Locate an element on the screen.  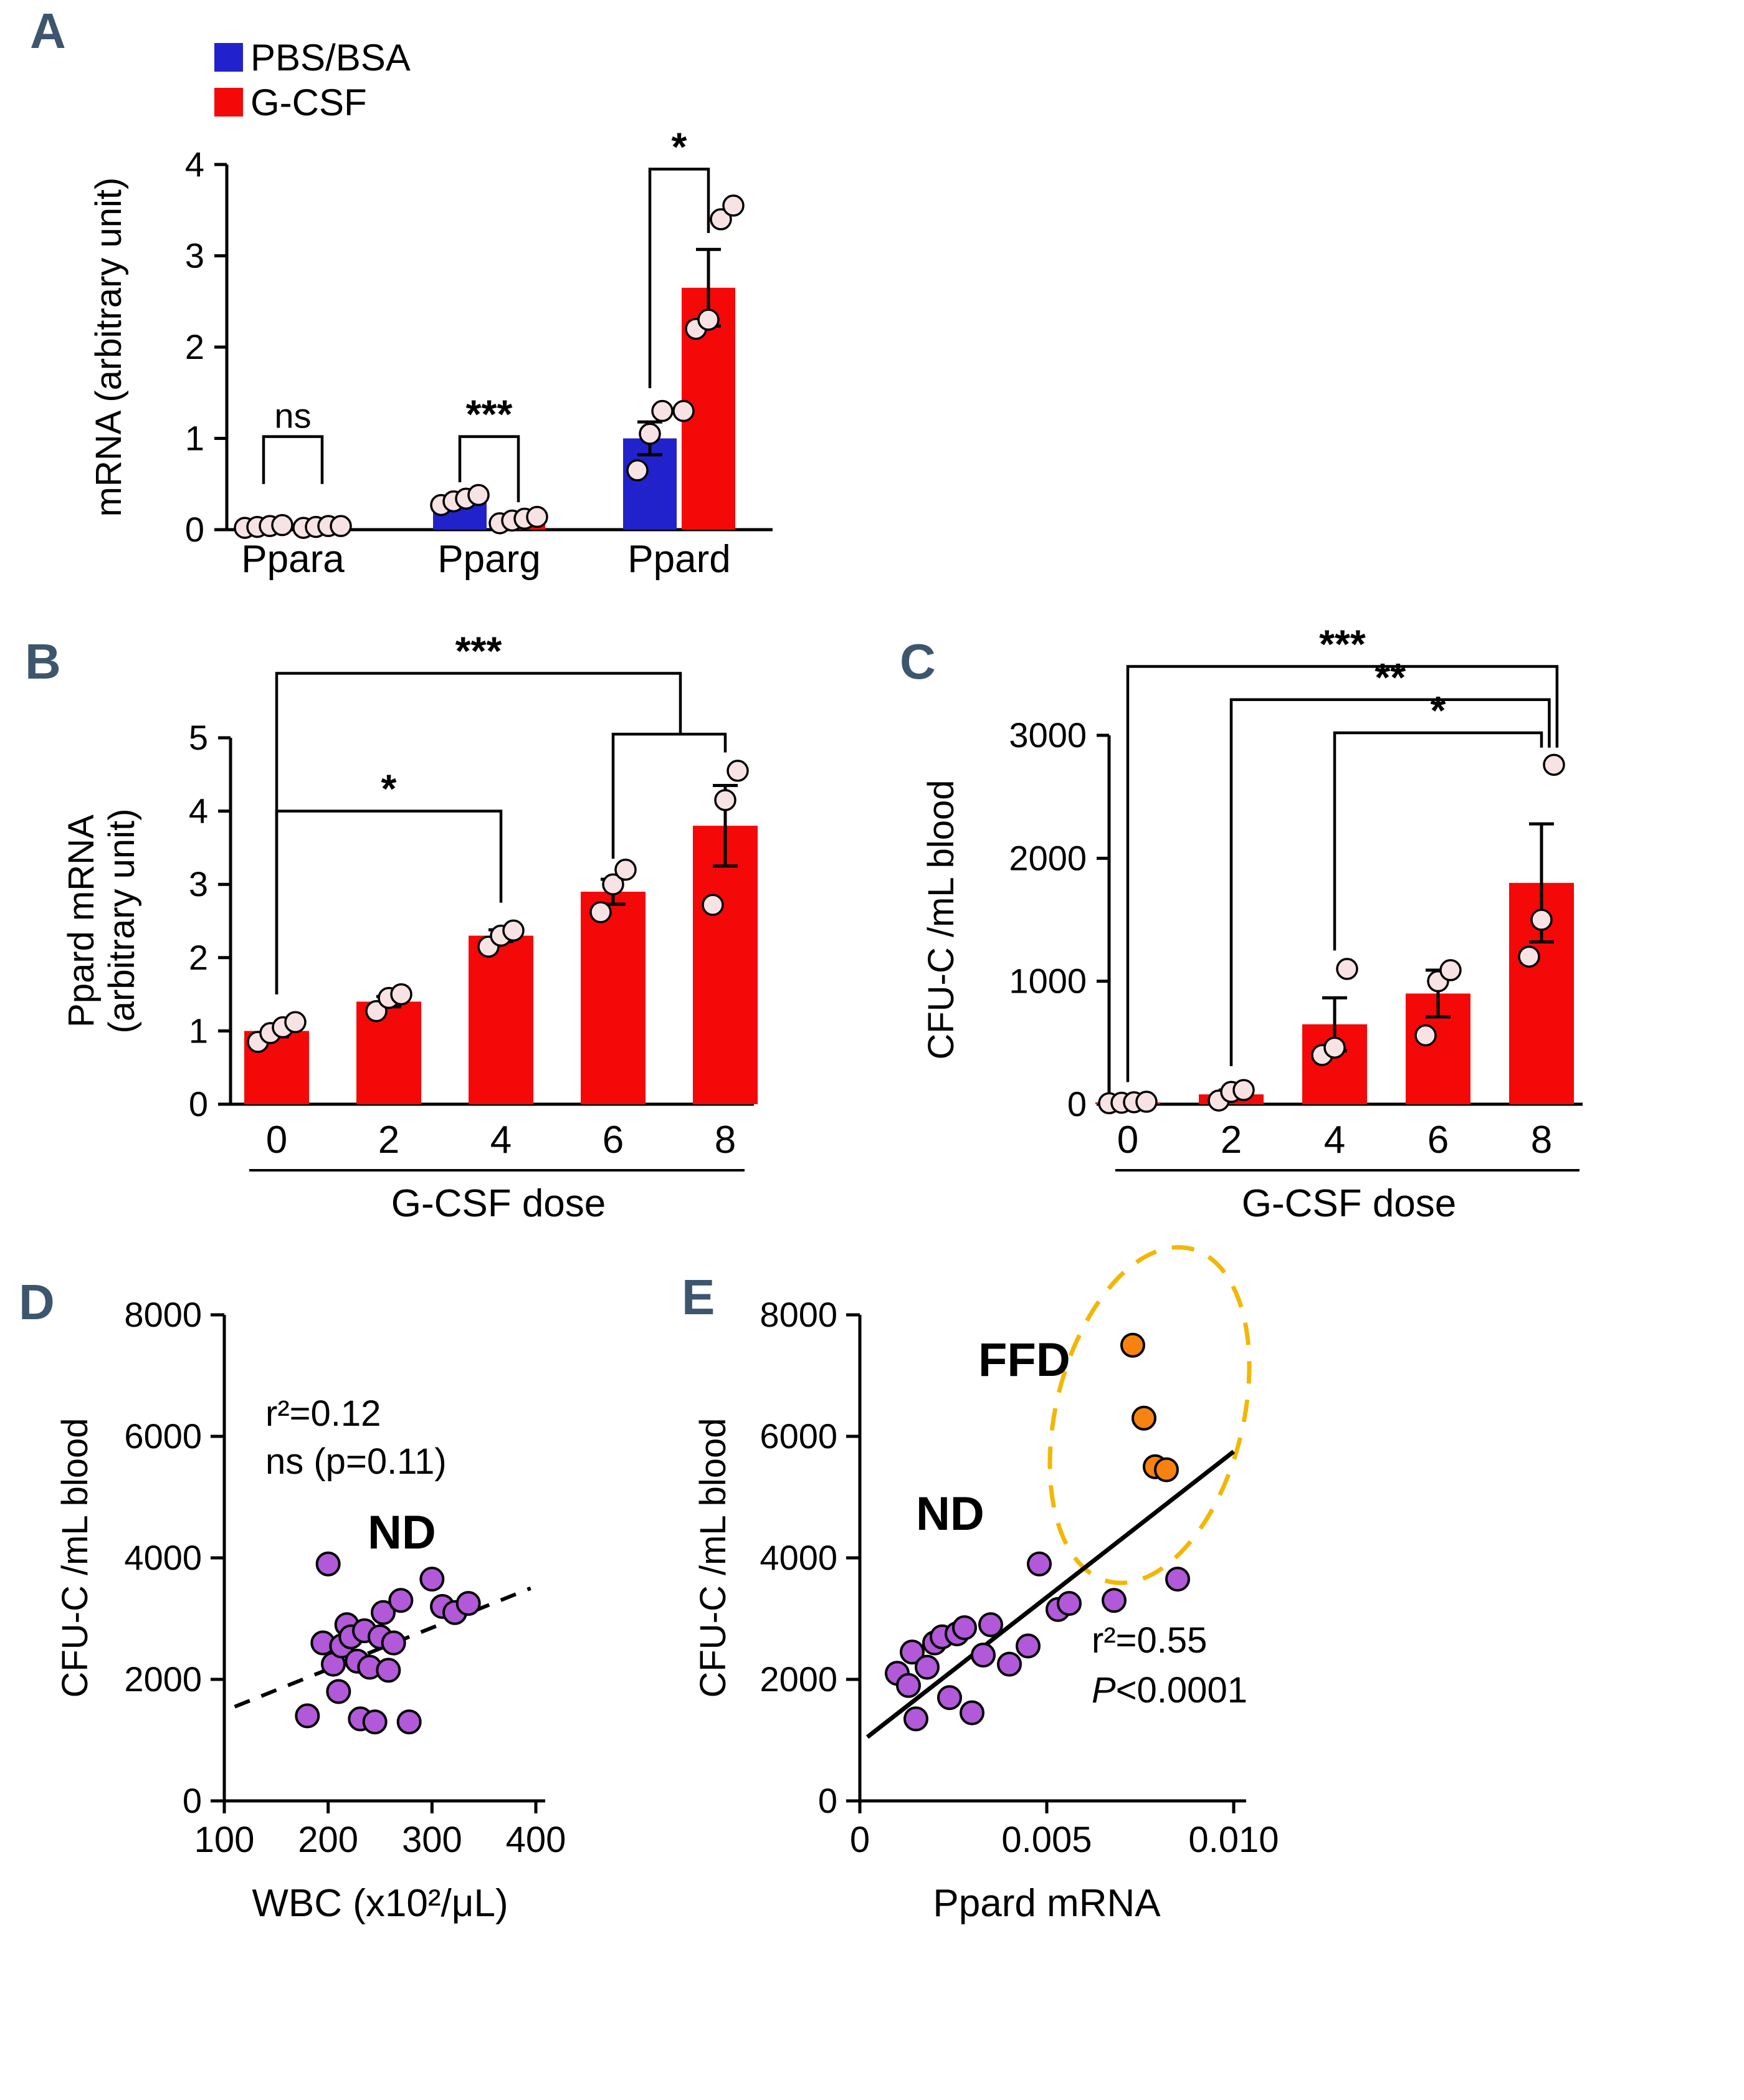
ffd-ellipse is located at coordinates (1149, 1415).